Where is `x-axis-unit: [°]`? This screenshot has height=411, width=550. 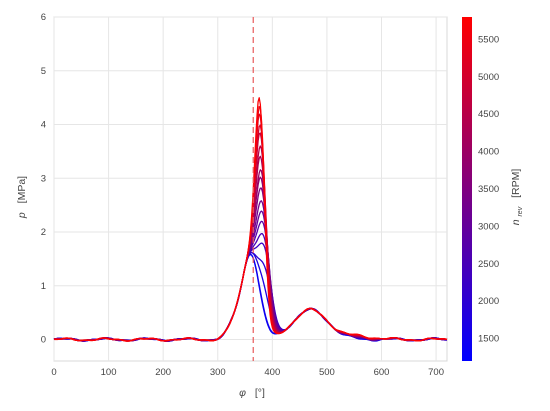
x-axis-unit: [°] is located at coordinates (260, 393).